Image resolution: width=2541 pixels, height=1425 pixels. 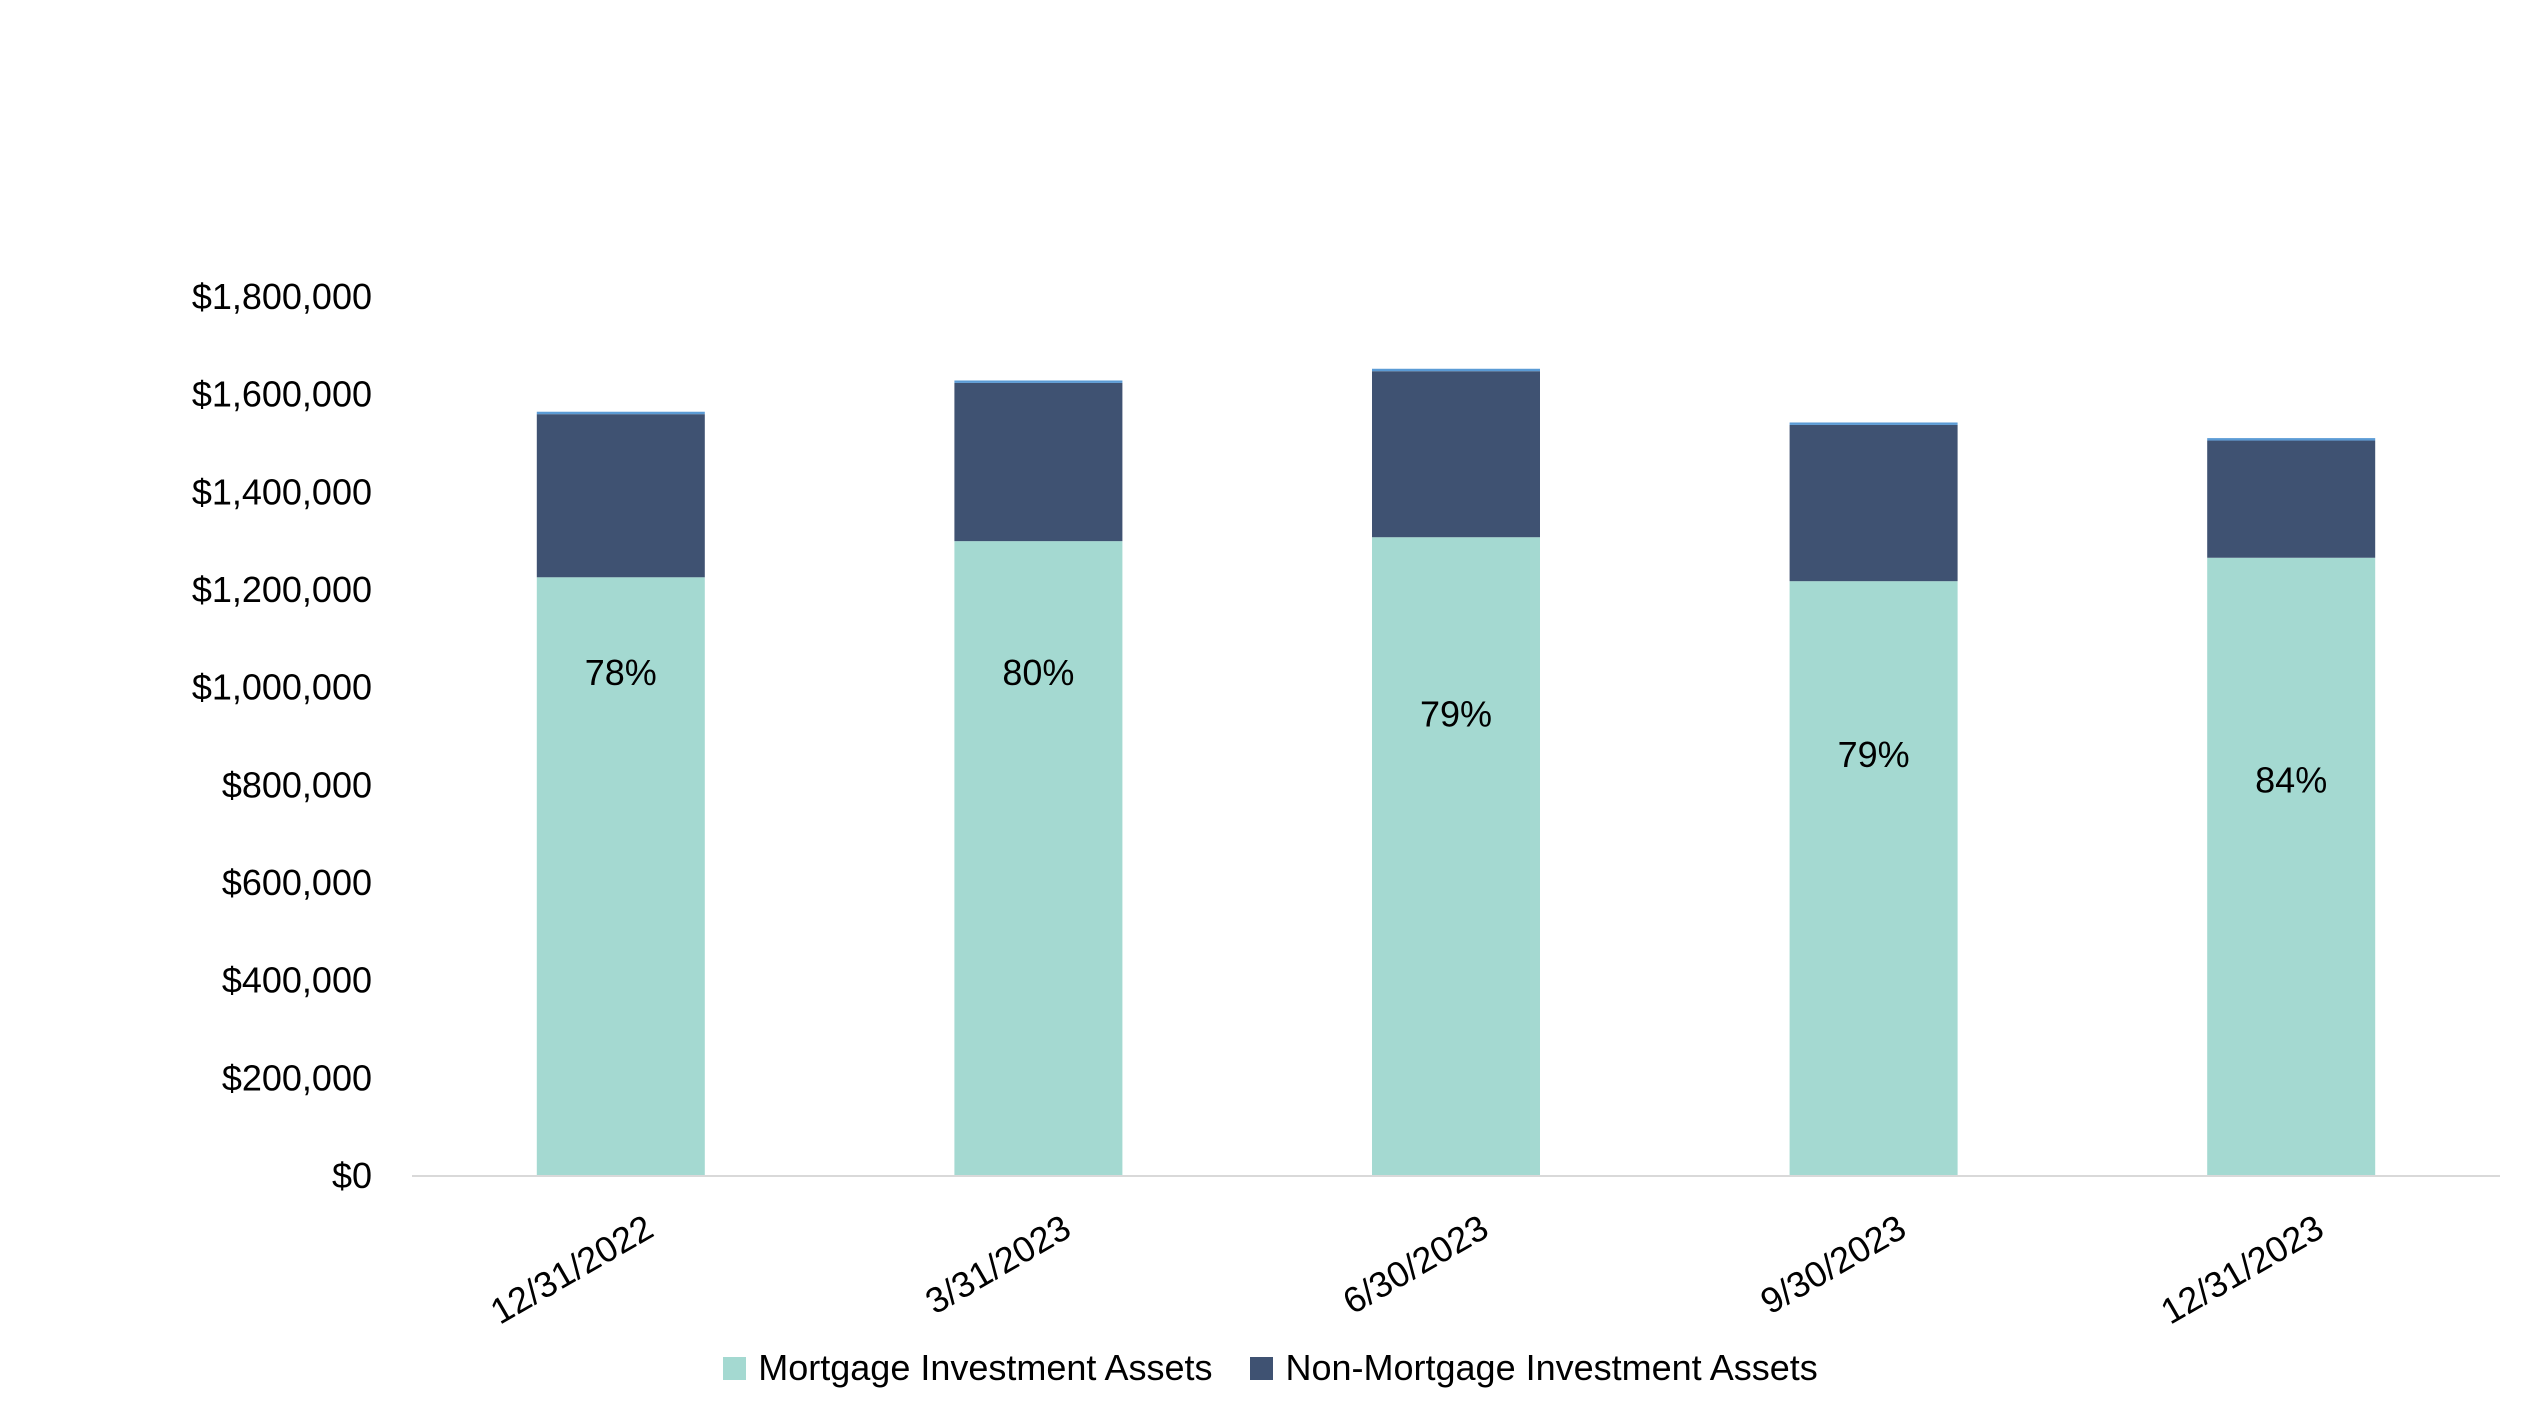 I want to click on legend-item-mortgage: Mortgage Investment Assets, so click(x=967, y=1368).